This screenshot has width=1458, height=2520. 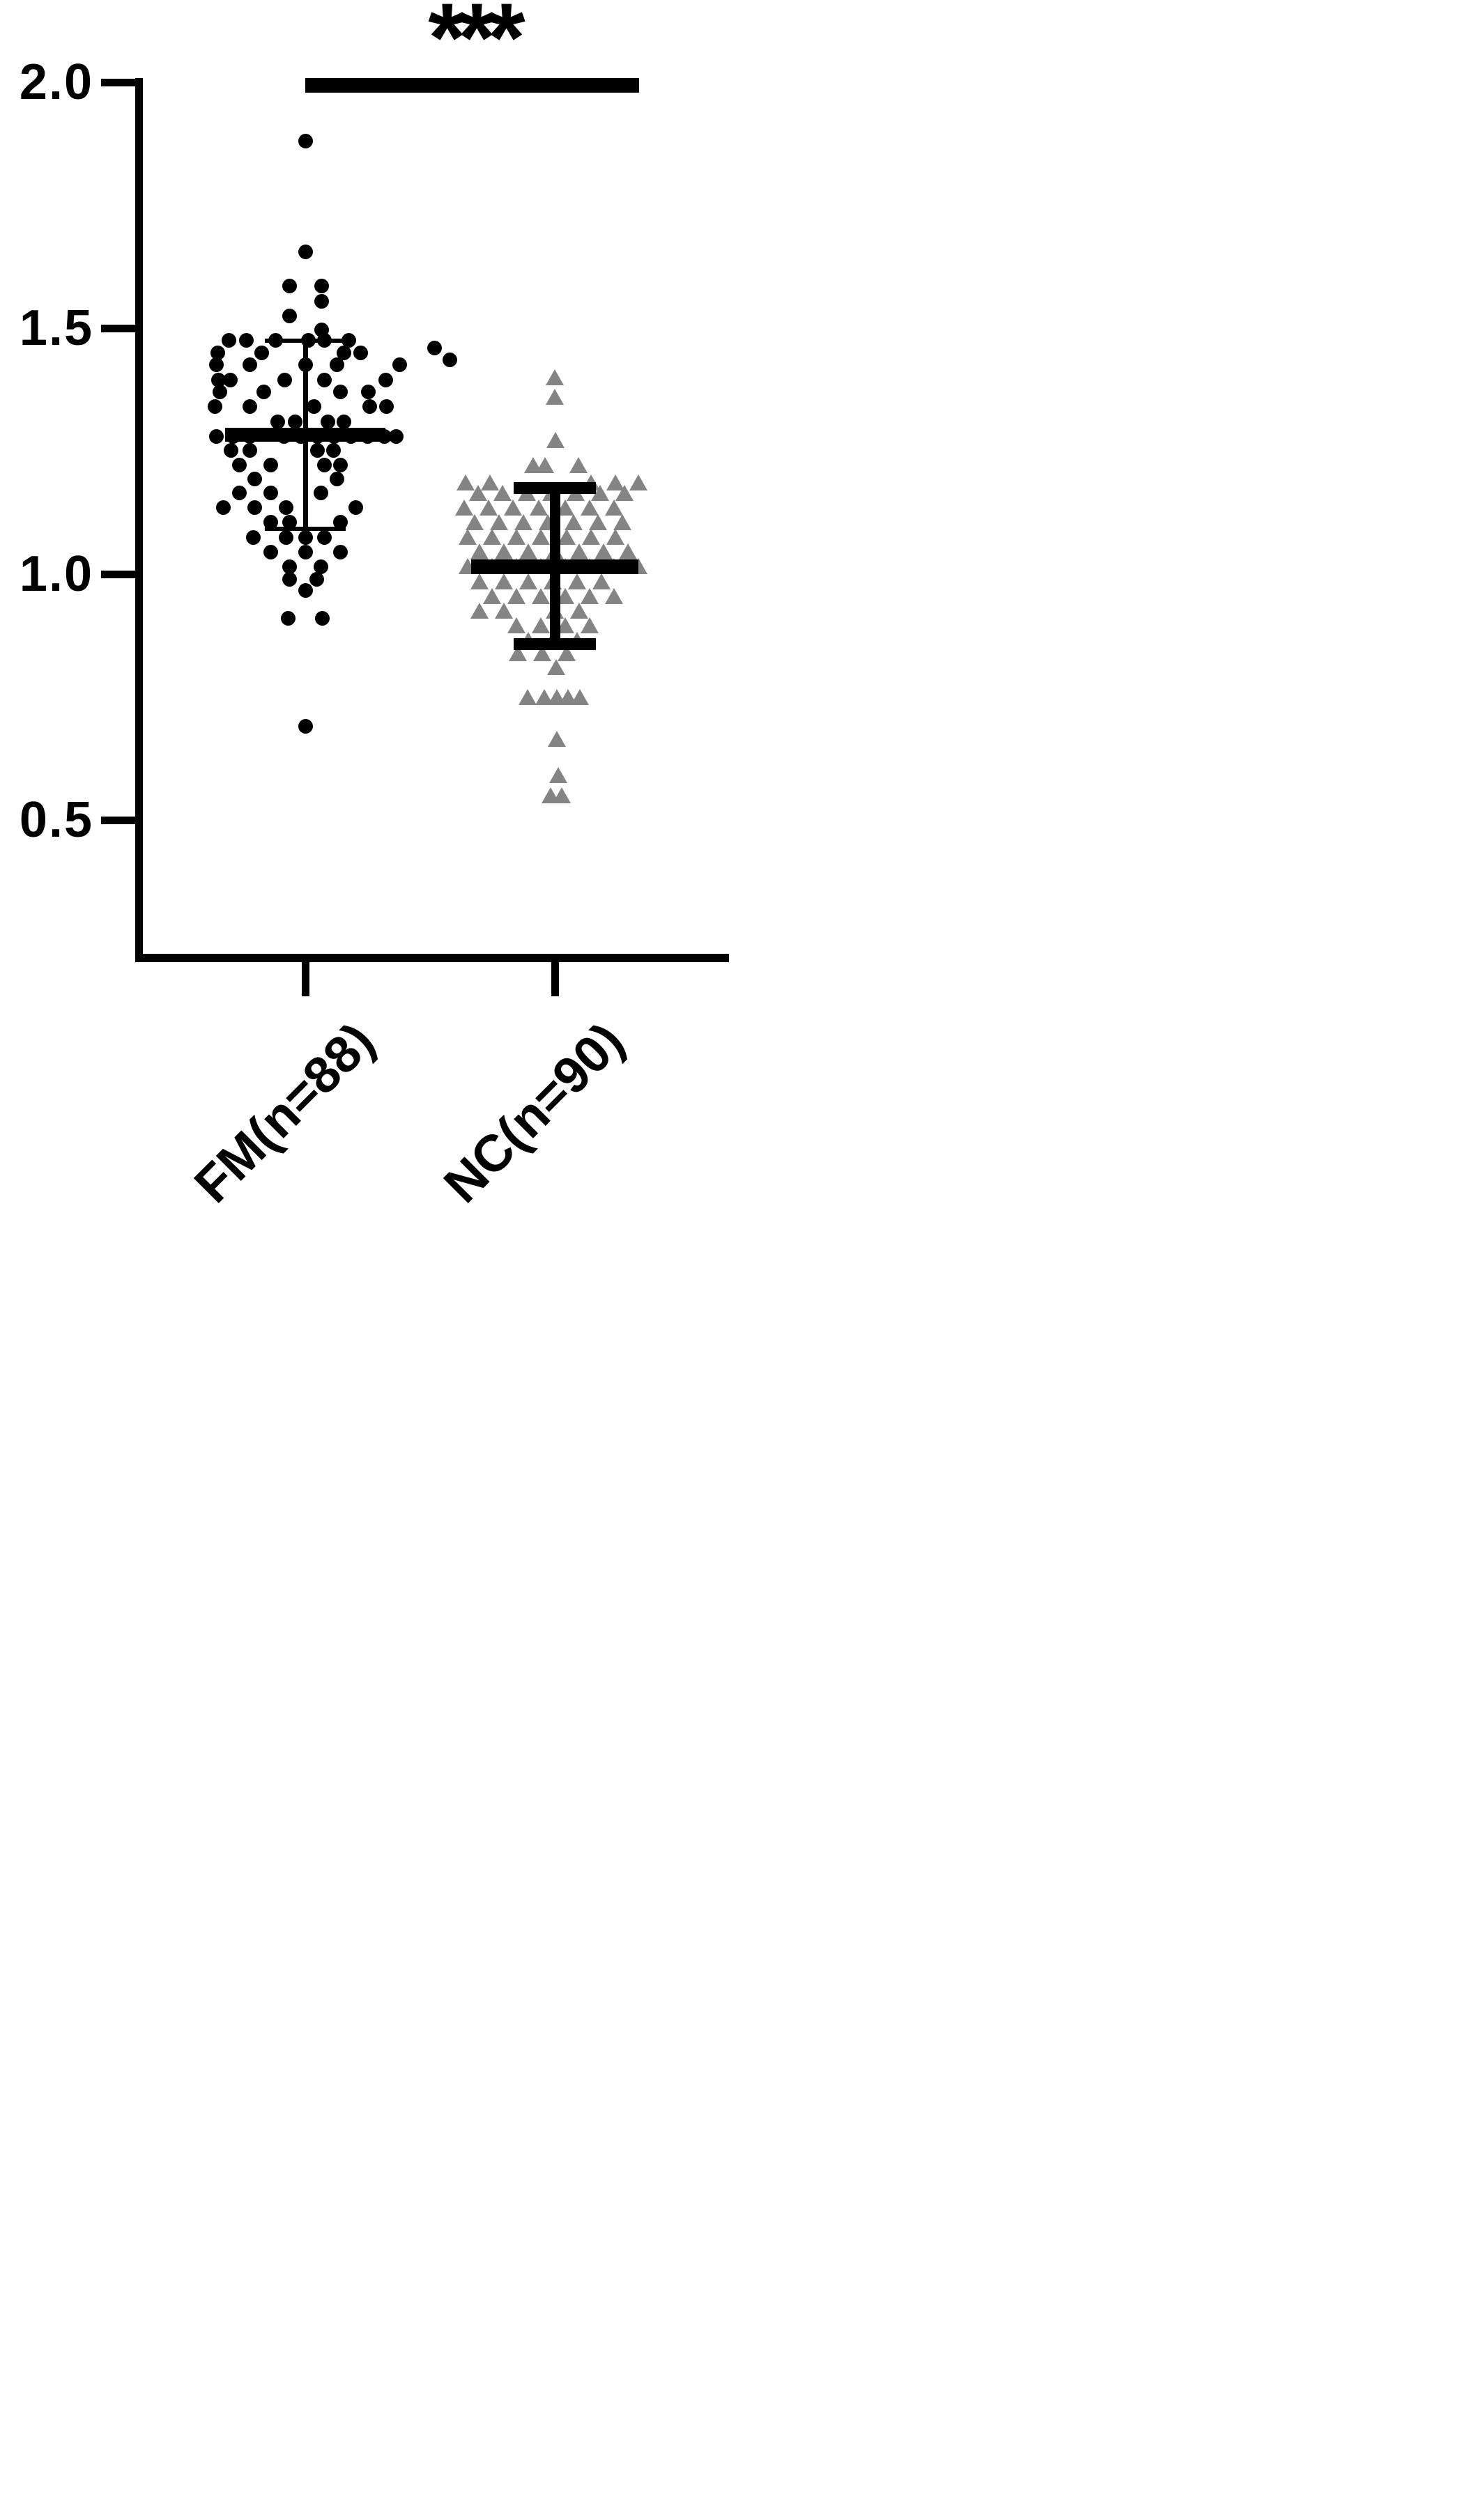 I want to click on y-tick-label: 0.5, so click(x=56, y=820).